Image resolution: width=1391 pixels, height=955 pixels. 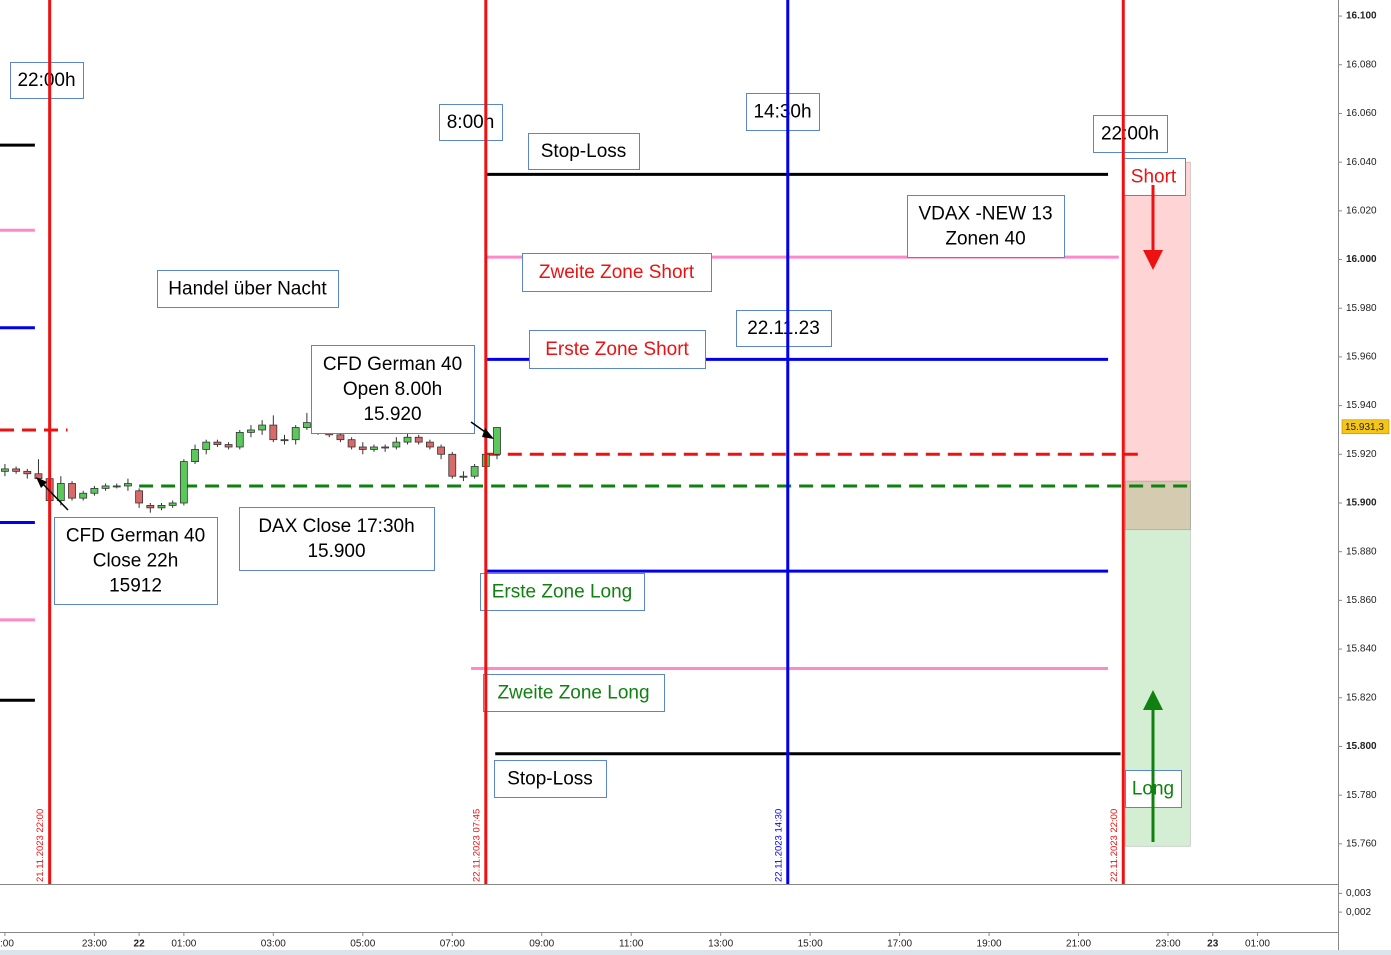 What do you see at coordinates (778, 845) in the screenshot?
I see `time-line-label: 22.11.2023 14:30` at bounding box center [778, 845].